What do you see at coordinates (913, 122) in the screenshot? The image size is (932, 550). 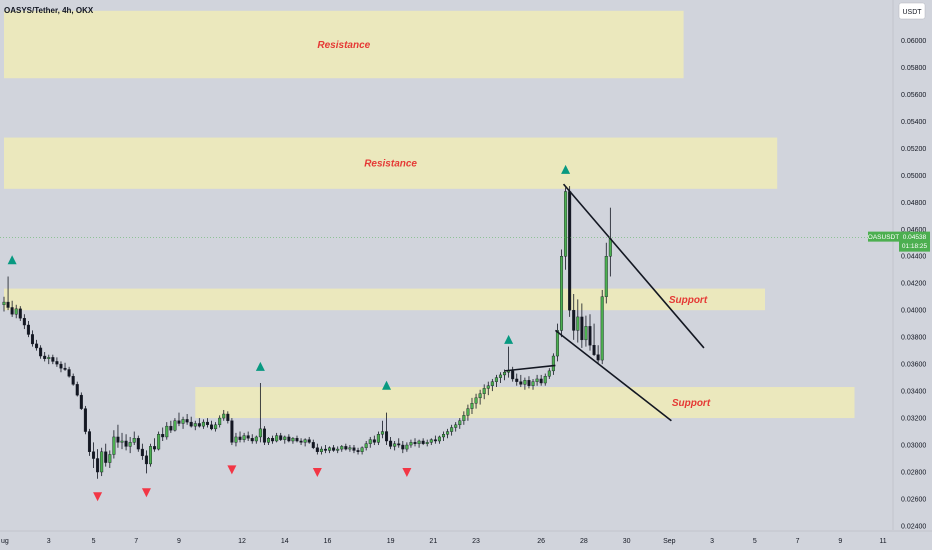 I see `price-tick-label: 0.05400` at bounding box center [913, 122].